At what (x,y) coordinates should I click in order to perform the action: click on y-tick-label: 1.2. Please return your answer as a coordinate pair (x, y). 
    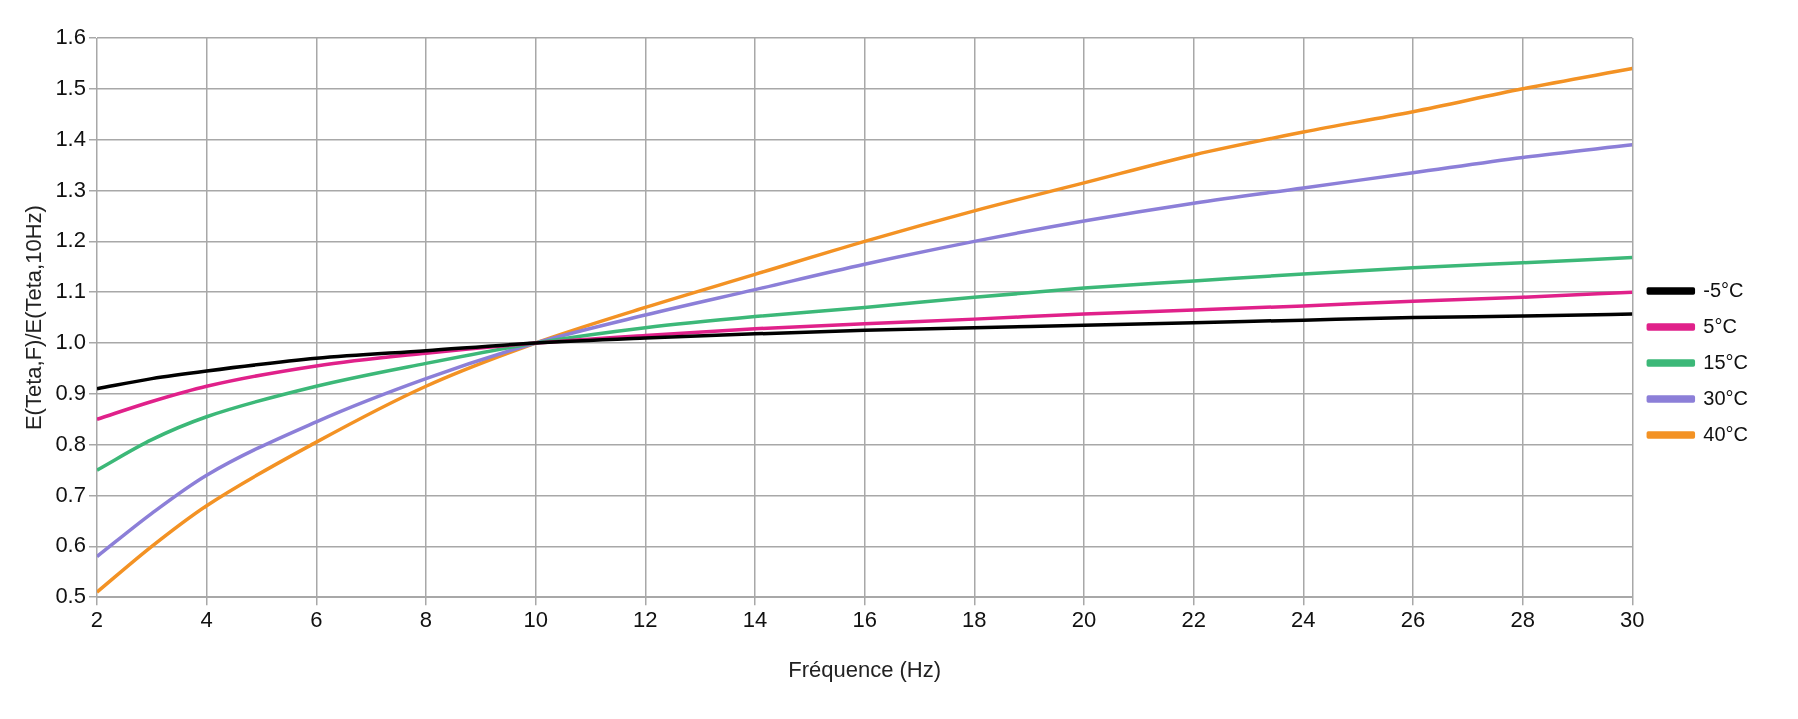
    Looking at the image, I should click on (70, 240).